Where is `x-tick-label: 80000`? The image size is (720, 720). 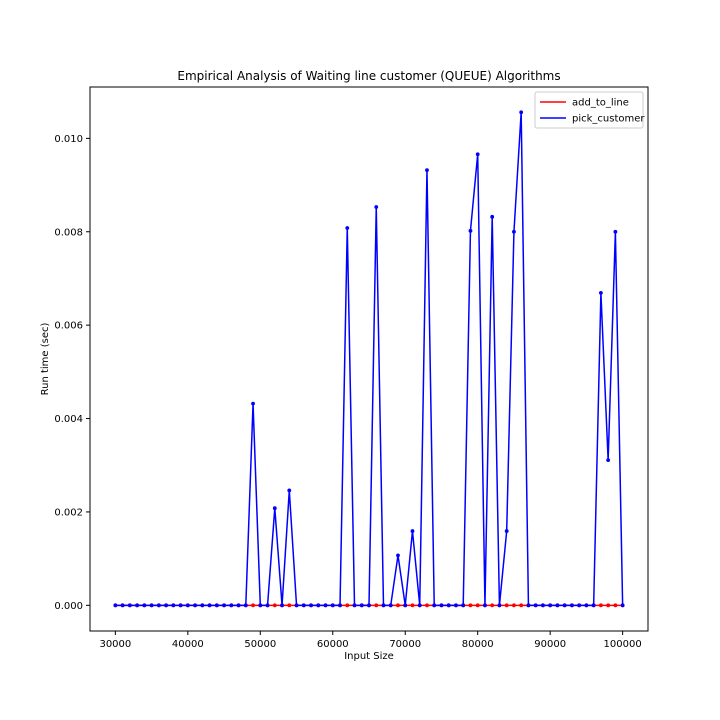
x-tick-label: 80000 is located at coordinates (478, 644).